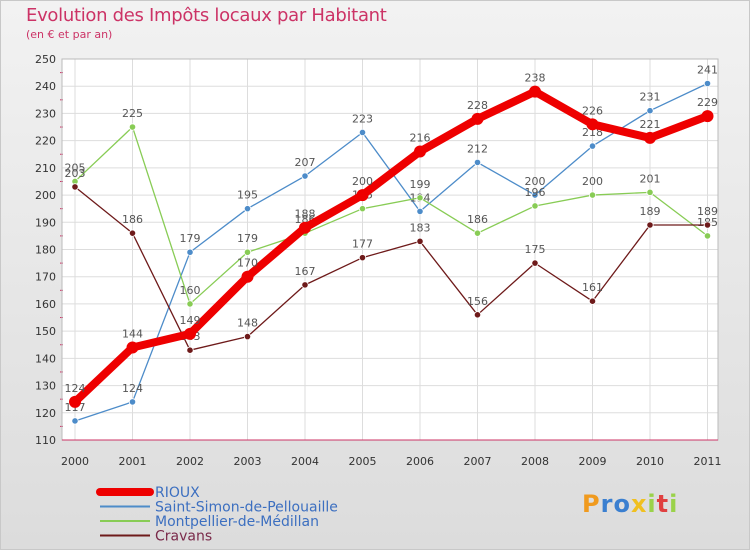  Describe the element at coordinates (650, 178) in the screenshot. I see `data-label: 201` at that location.